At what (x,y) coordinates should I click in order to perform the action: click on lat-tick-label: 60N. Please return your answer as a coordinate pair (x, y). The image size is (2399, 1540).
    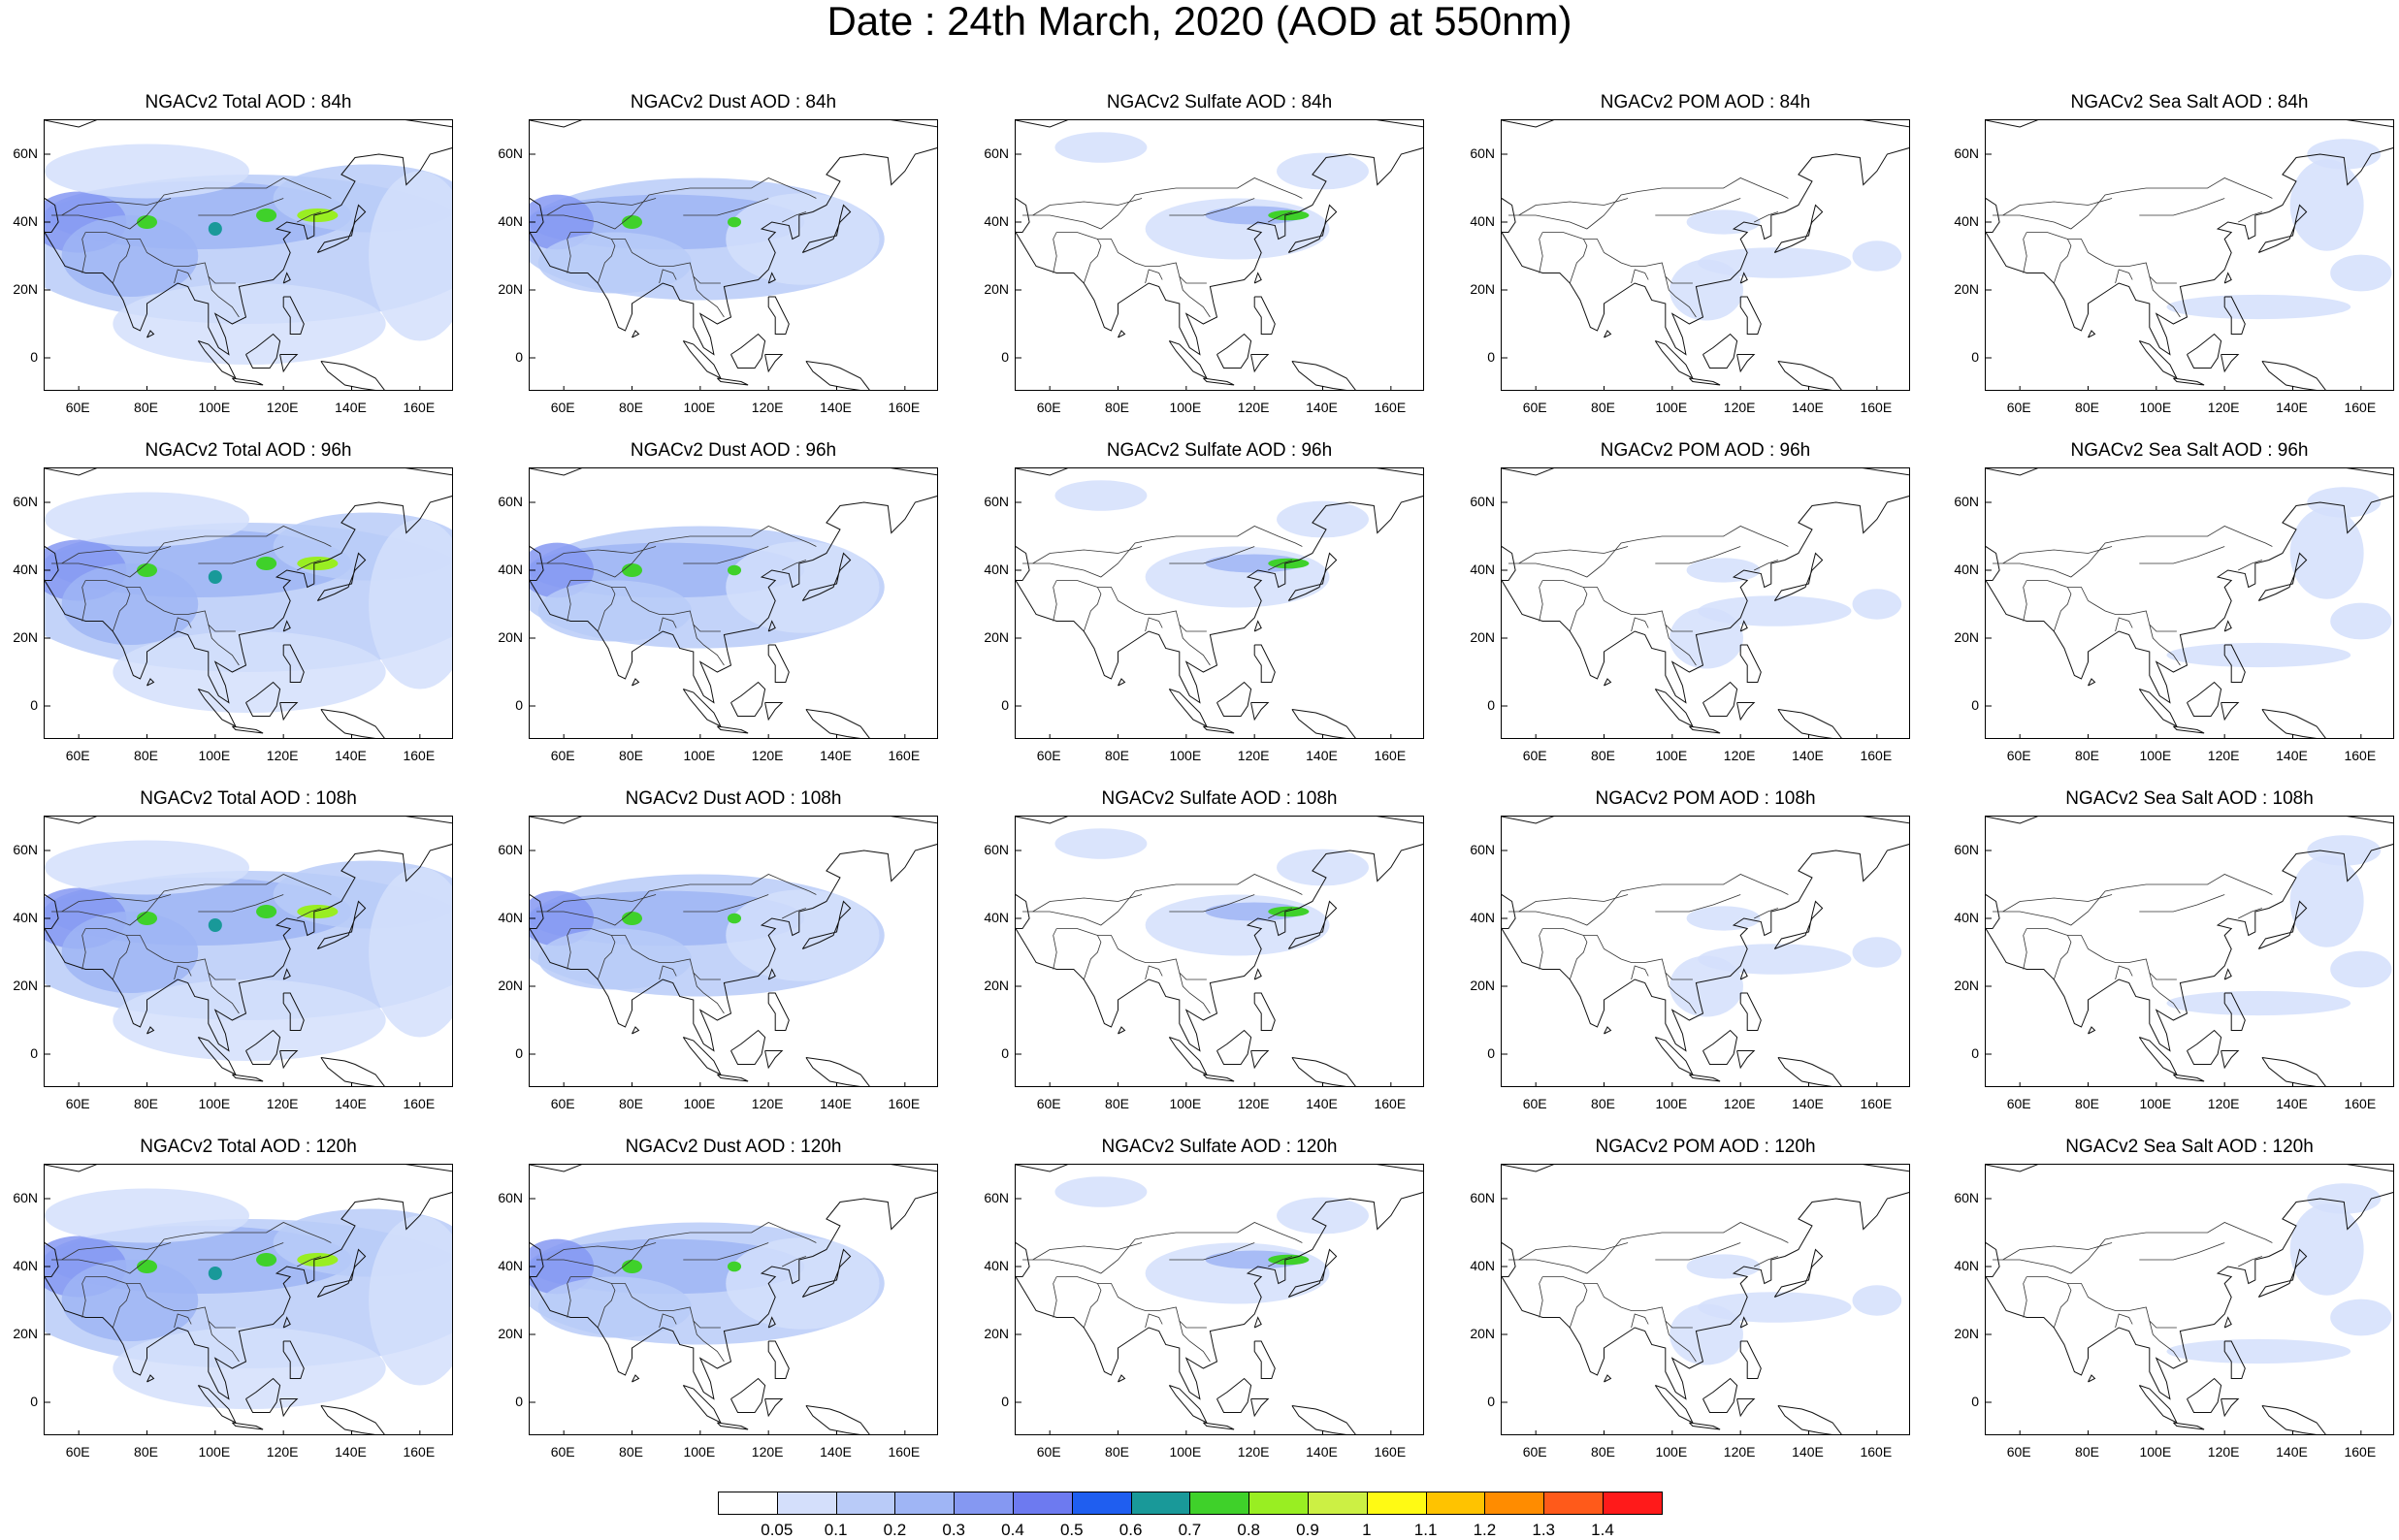
    Looking at the image, I should click on (25, 850).